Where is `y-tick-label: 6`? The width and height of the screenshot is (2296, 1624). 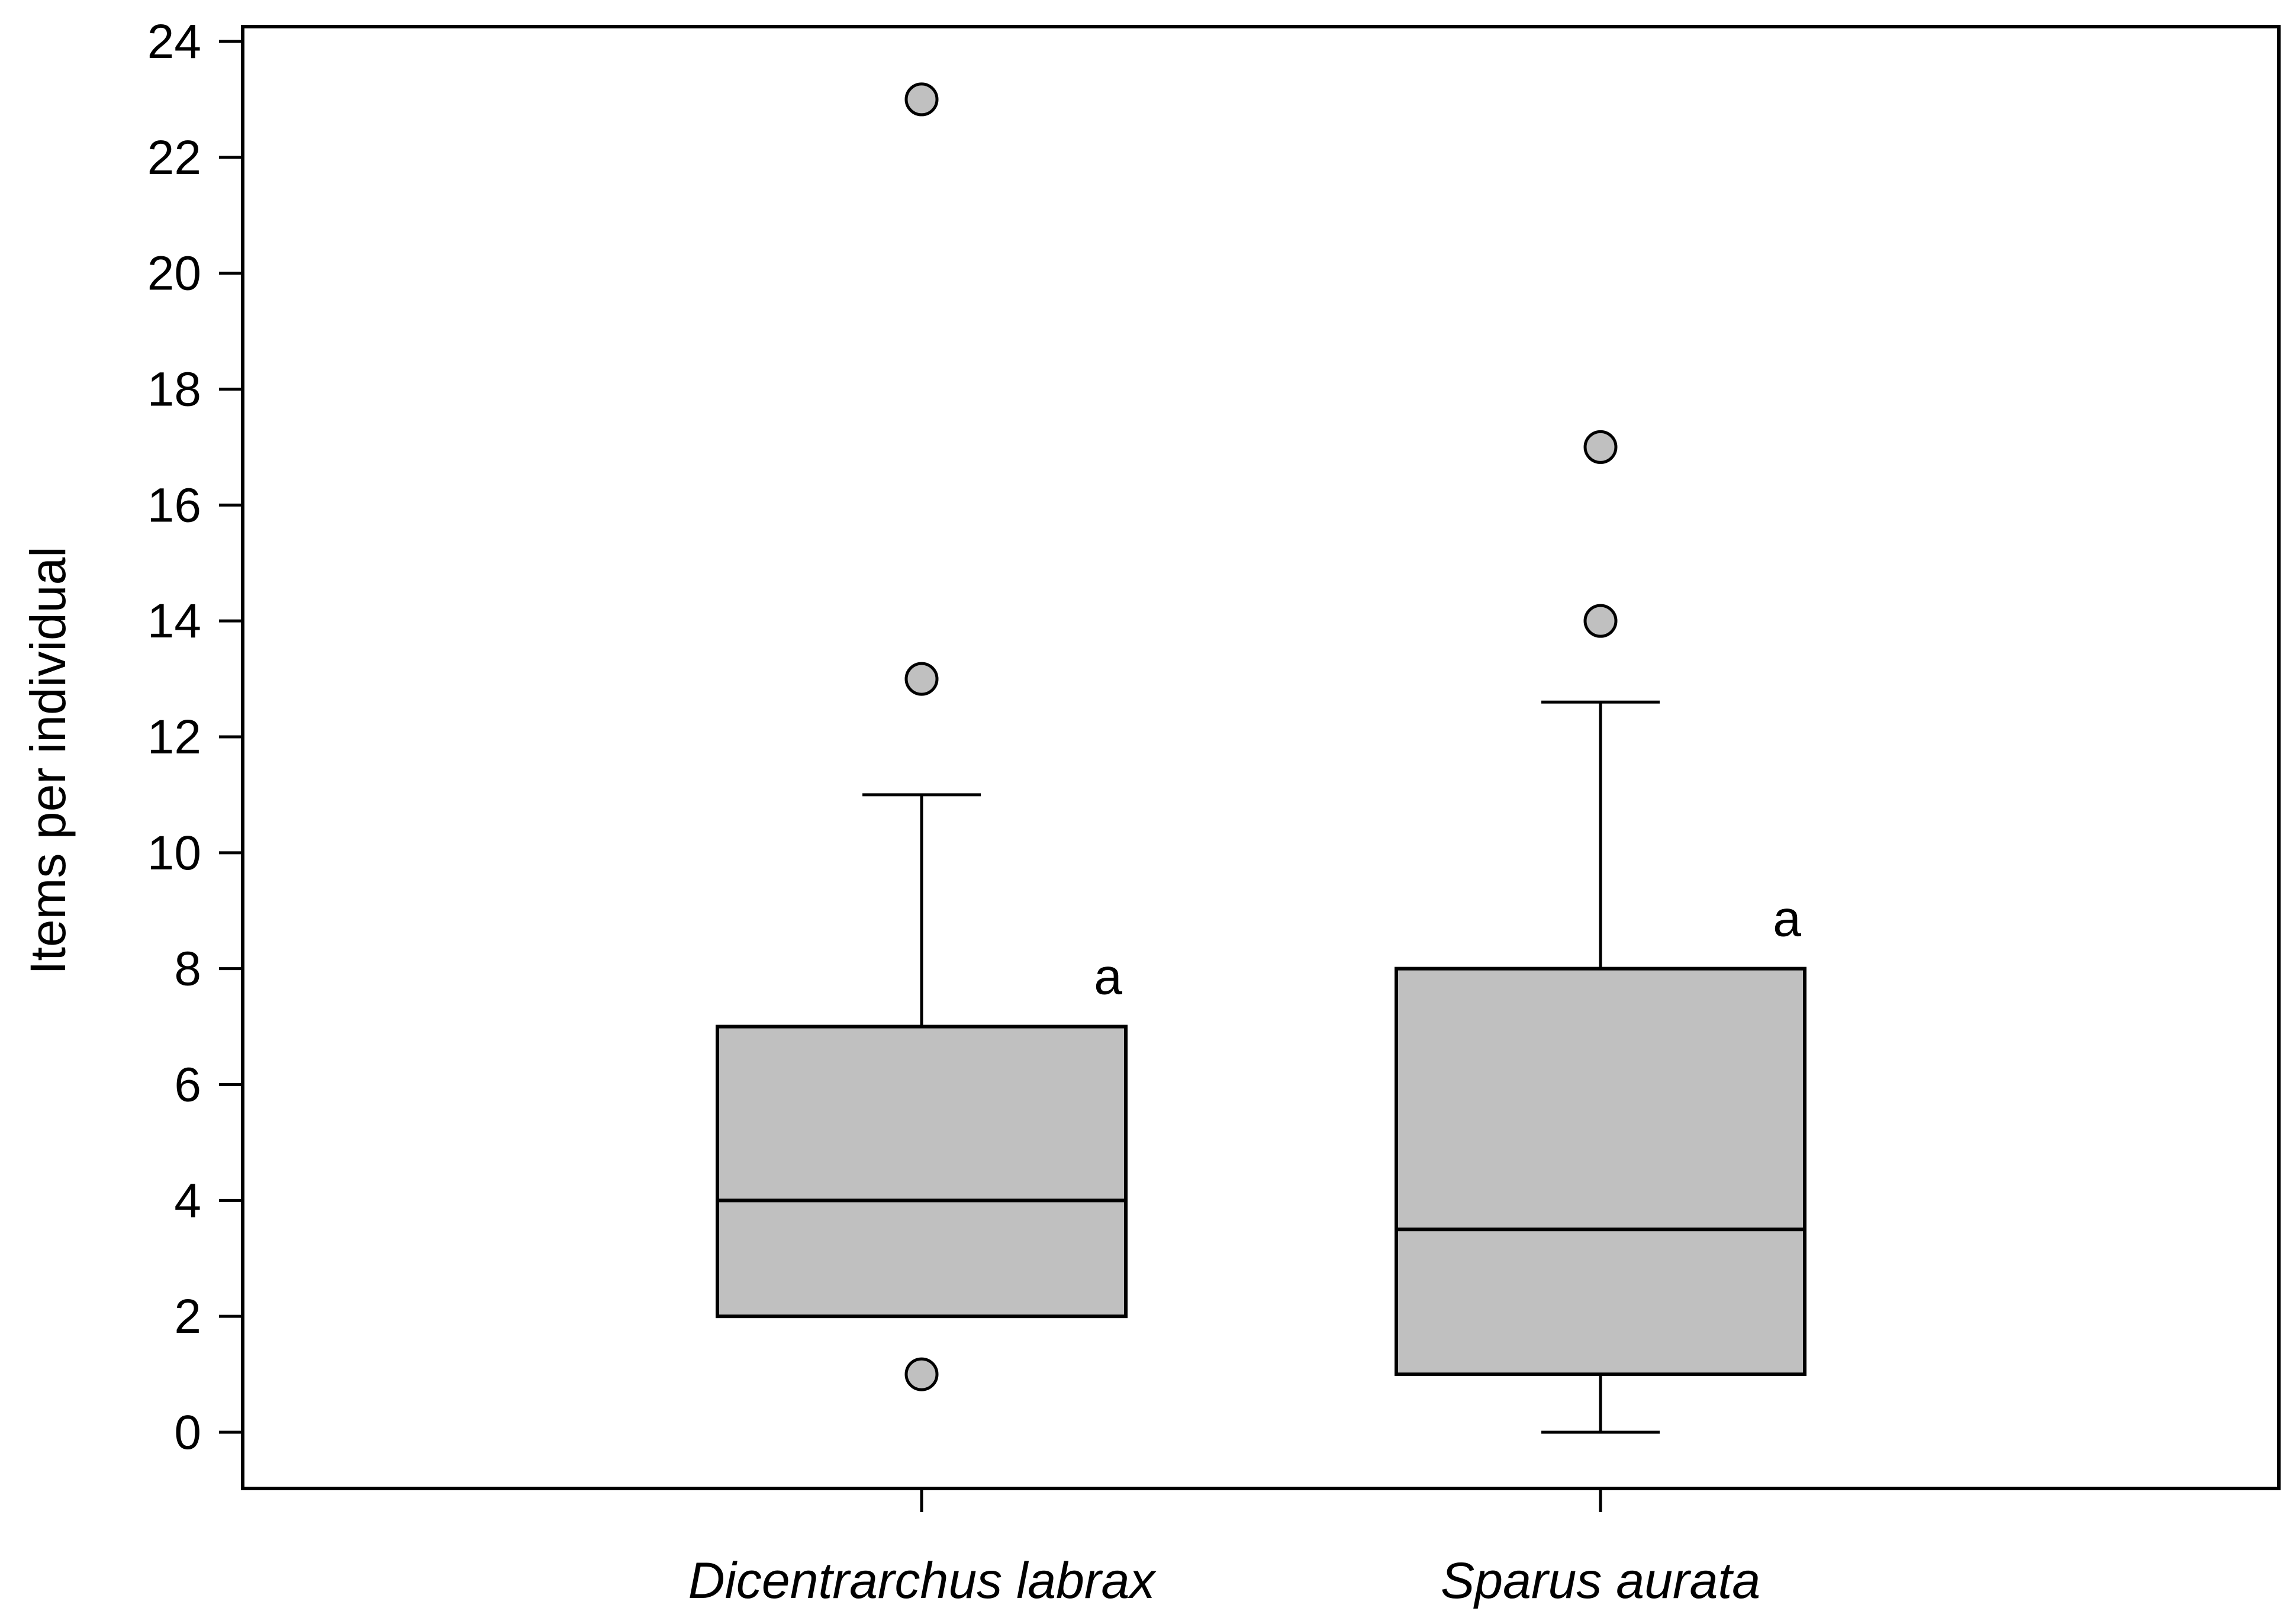 y-tick-label: 6 is located at coordinates (187, 1085).